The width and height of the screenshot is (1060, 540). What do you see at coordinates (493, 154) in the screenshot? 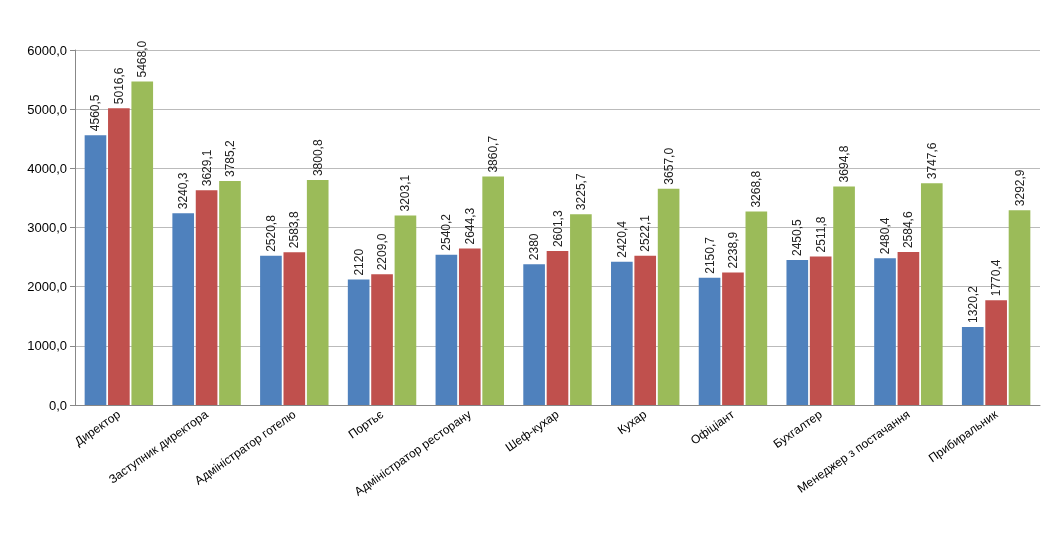
I see `data-label: 3860,7` at bounding box center [493, 154].